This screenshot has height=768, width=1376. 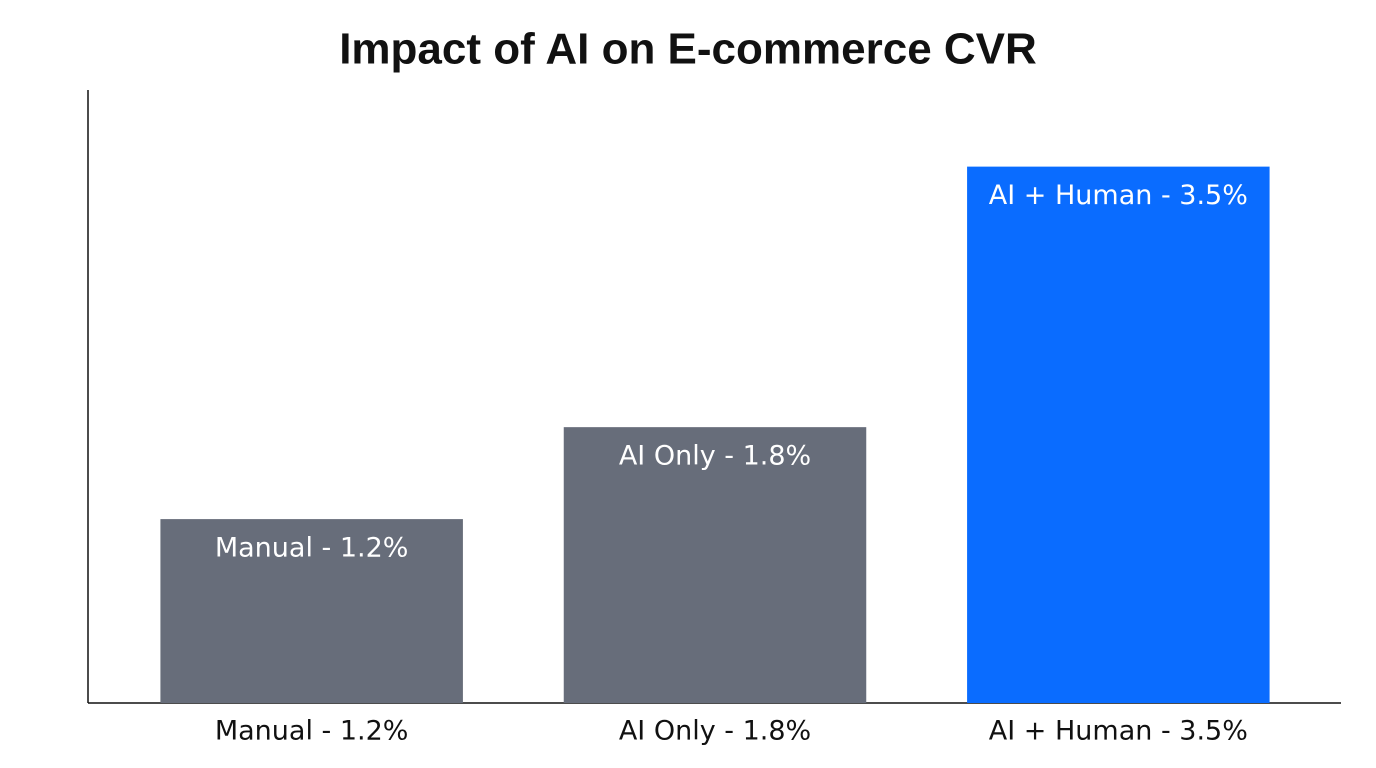 I want to click on data-label: AI Only - 1.8%, so click(x=715, y=456).